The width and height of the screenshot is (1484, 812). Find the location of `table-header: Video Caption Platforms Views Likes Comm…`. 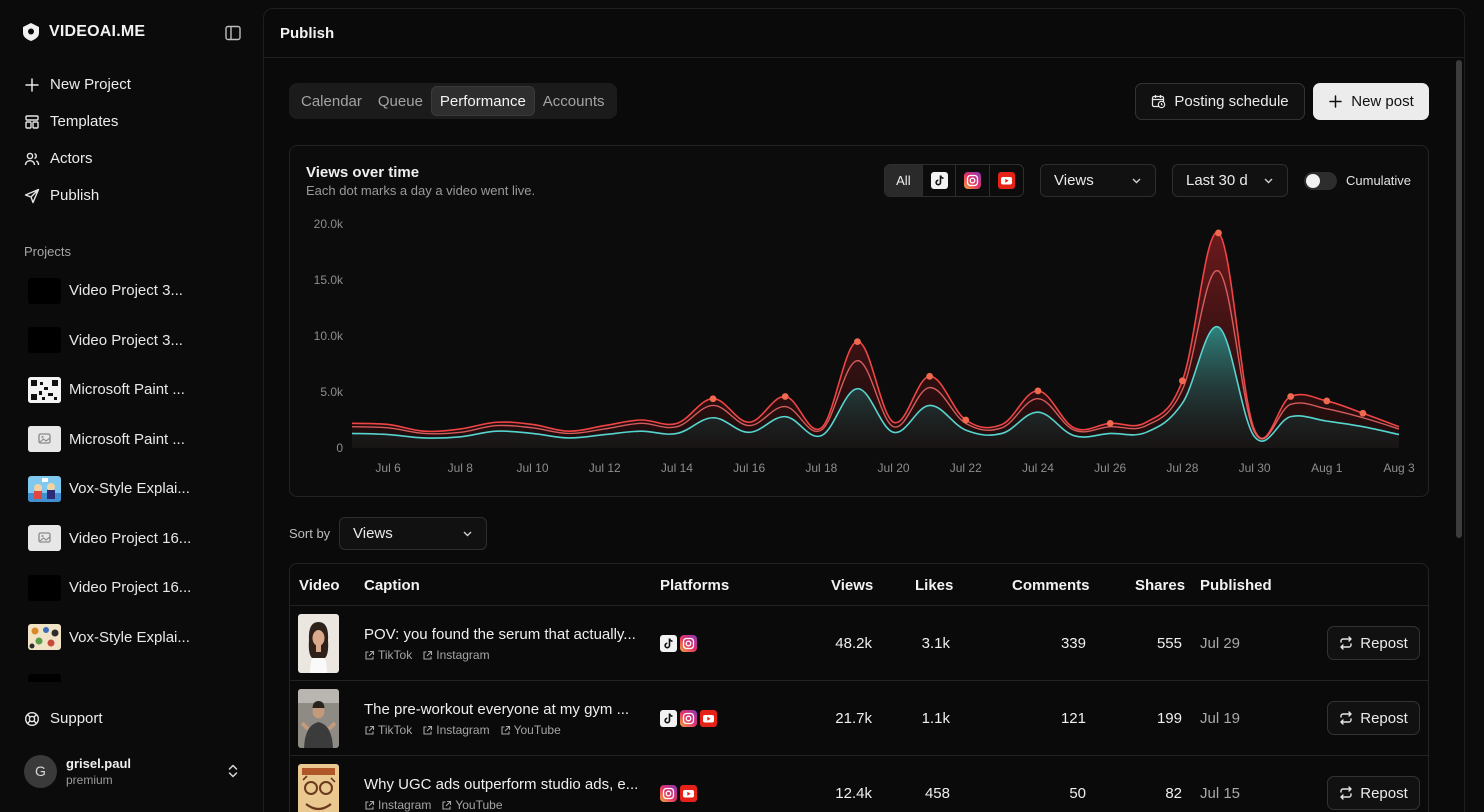

table-header: Video Caption Platforms Views Likes Comm… is located at coordinates (859, 585).